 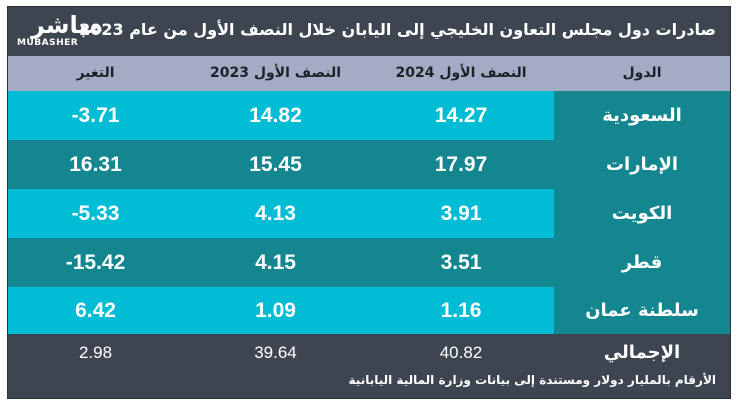 What do you see at coordinates (461, 352) in the screenshot?
I see `total-h1-2024: 40.82` at bounding box center [461, 352].